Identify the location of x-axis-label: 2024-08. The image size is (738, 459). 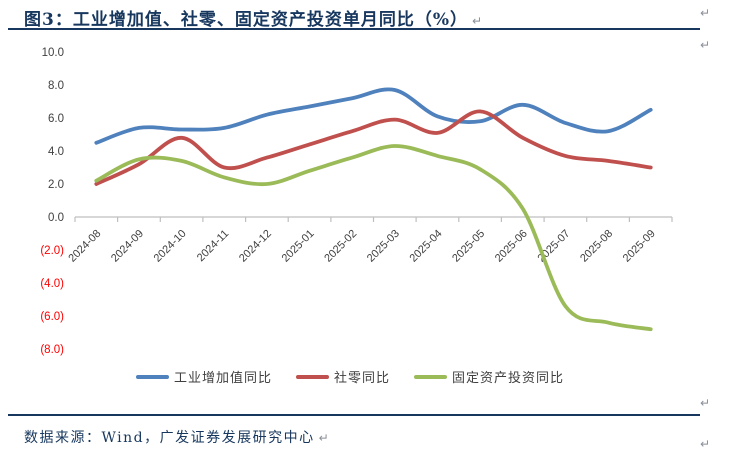
(84, 246).